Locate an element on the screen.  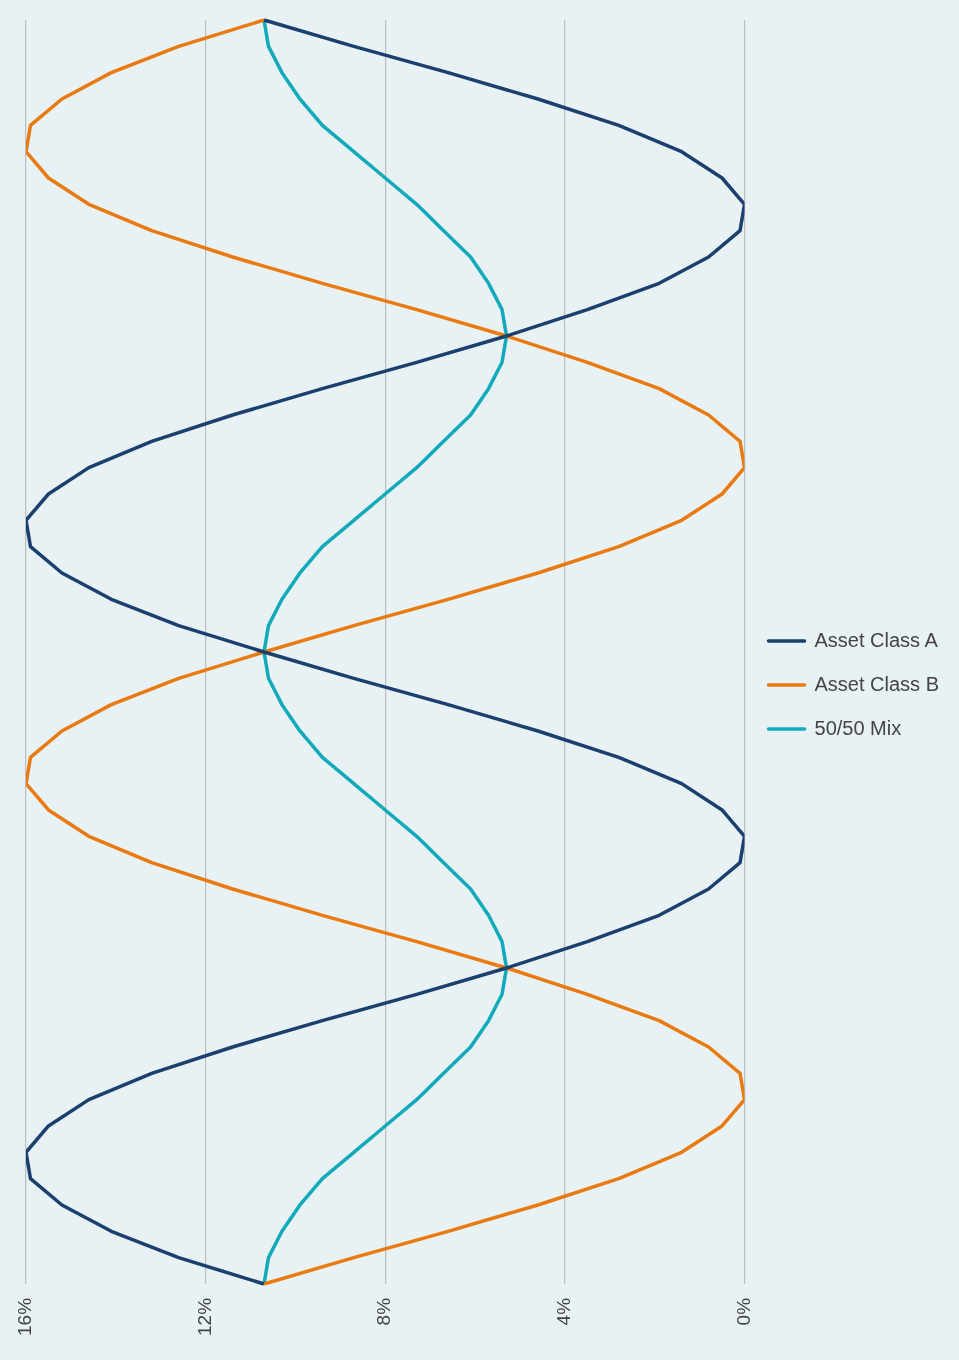
legend-label: 50/50 Mix is located at coordinates (858, 727).